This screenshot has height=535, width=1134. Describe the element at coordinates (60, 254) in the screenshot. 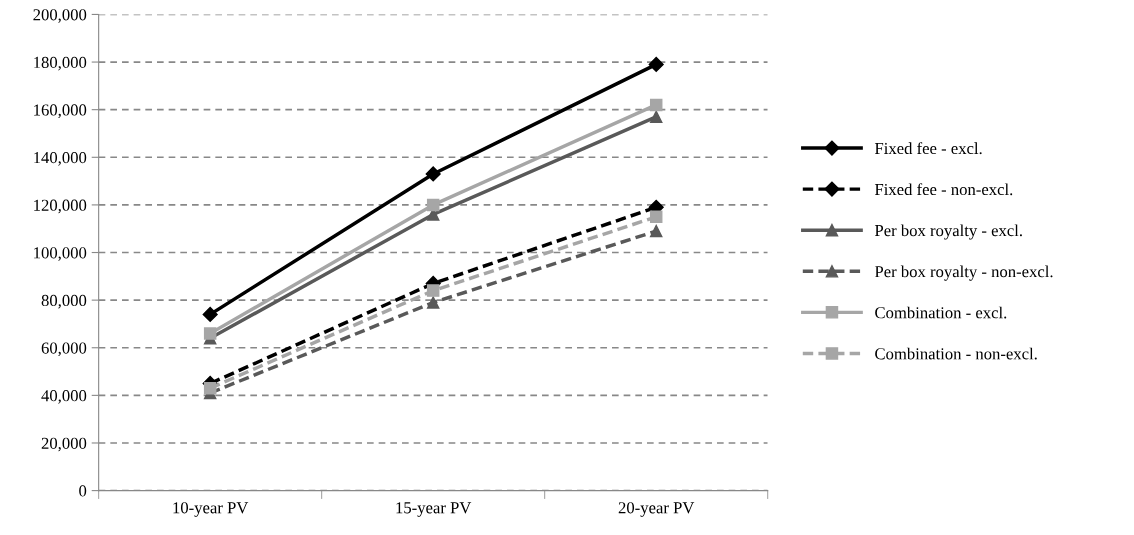

I see `y-tick-label: 100,000` at that location.